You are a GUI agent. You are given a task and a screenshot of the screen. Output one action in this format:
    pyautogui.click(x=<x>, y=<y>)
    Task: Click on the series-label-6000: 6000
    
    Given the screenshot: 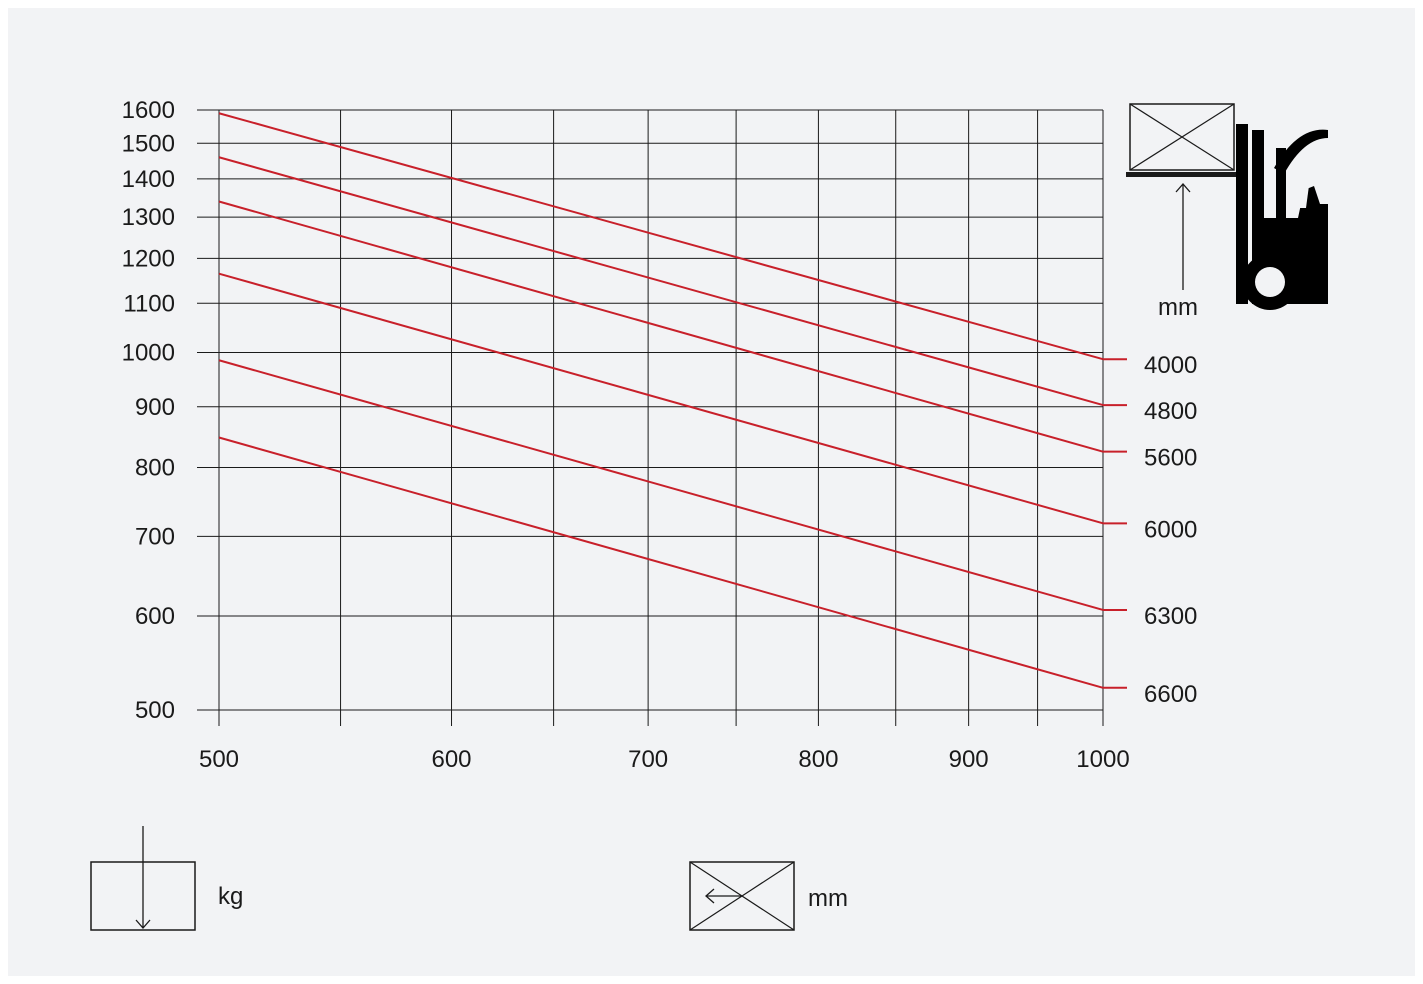 What is the action you would take?
    pyautogui.click(x=1170, y=529)
    